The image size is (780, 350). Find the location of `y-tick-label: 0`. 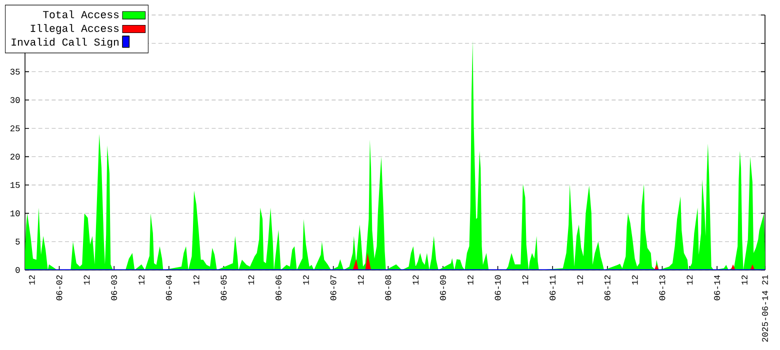

y-tick-label: 0 is located at coordinates (18, 270).